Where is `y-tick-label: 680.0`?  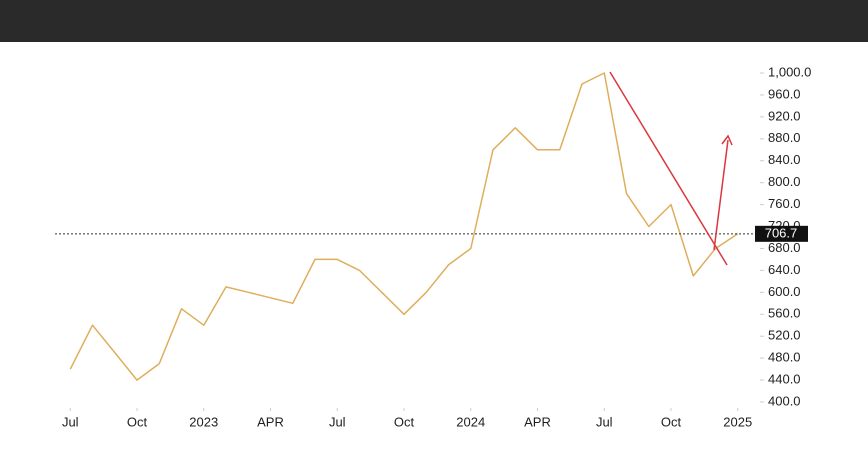 y-tick-label: 680.0 is located at coordinates (784, 247).